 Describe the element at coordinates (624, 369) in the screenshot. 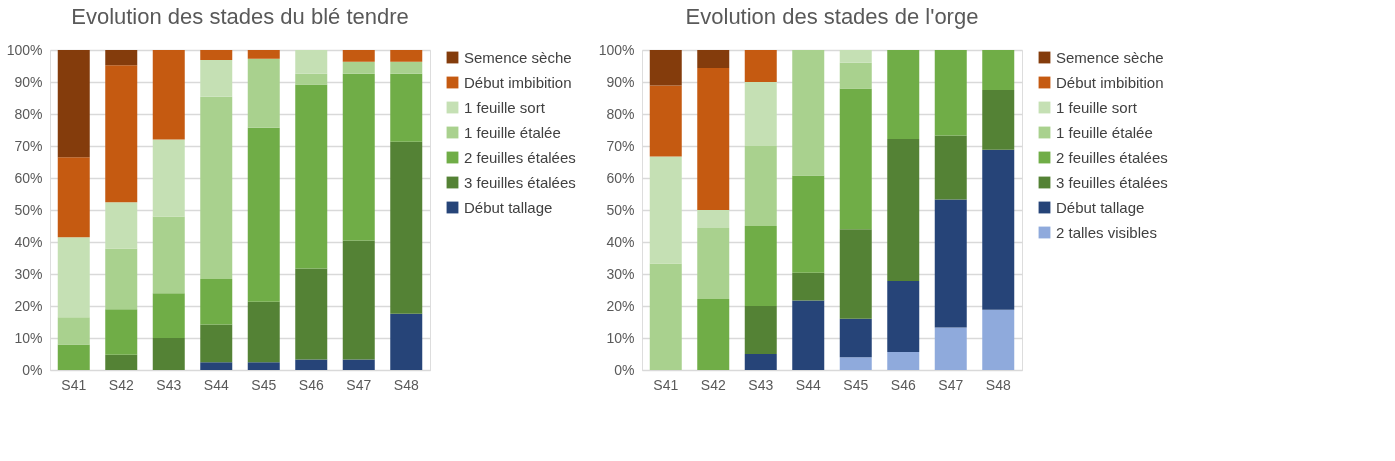

I see `y-tick-label: 0%` at that location.